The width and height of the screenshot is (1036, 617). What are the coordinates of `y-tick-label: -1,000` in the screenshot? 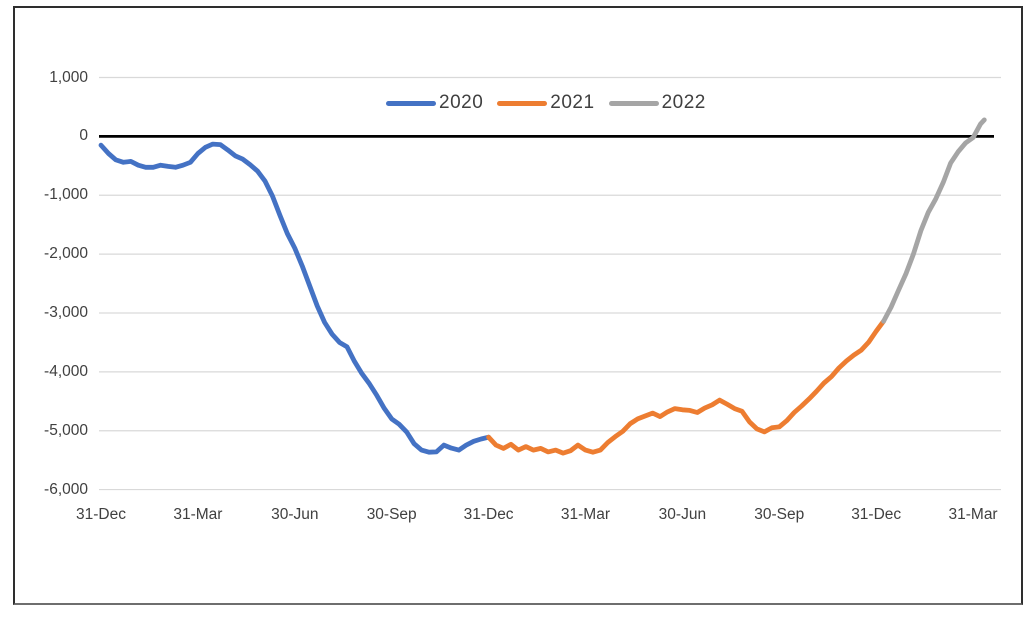 It's located at (66, 195).